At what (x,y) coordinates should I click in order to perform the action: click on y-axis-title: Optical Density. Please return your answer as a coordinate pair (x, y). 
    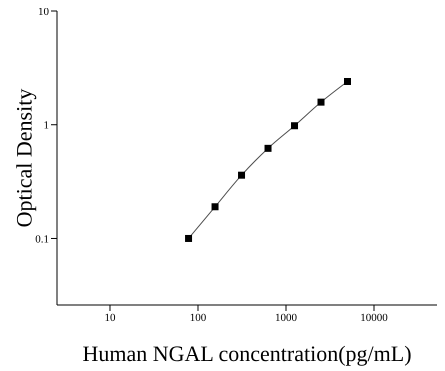
    Looking at the image, I should click on (24, 158).